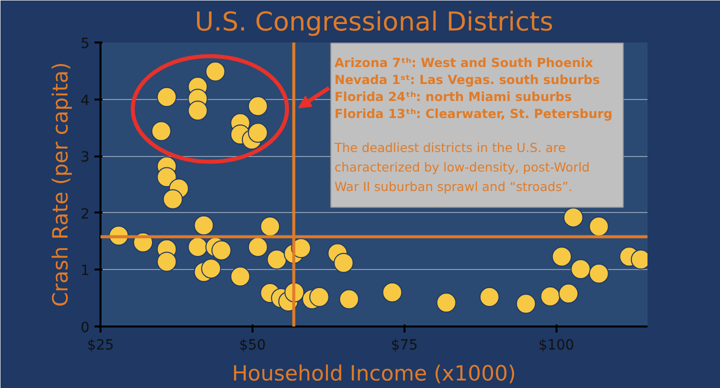 This screenshot has width=720, height=388. I want to click on y-tick-label: 5, so click(85, 44).